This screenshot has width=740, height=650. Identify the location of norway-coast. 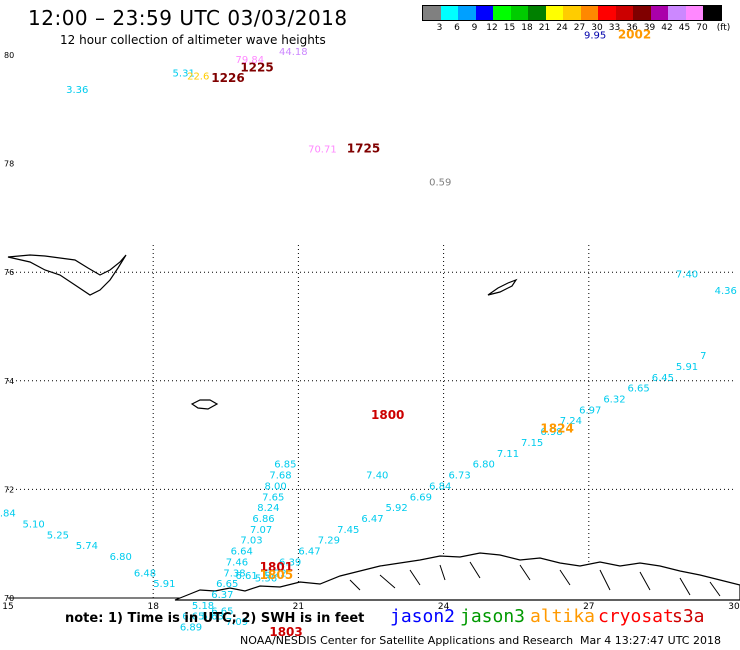
(457, 576).